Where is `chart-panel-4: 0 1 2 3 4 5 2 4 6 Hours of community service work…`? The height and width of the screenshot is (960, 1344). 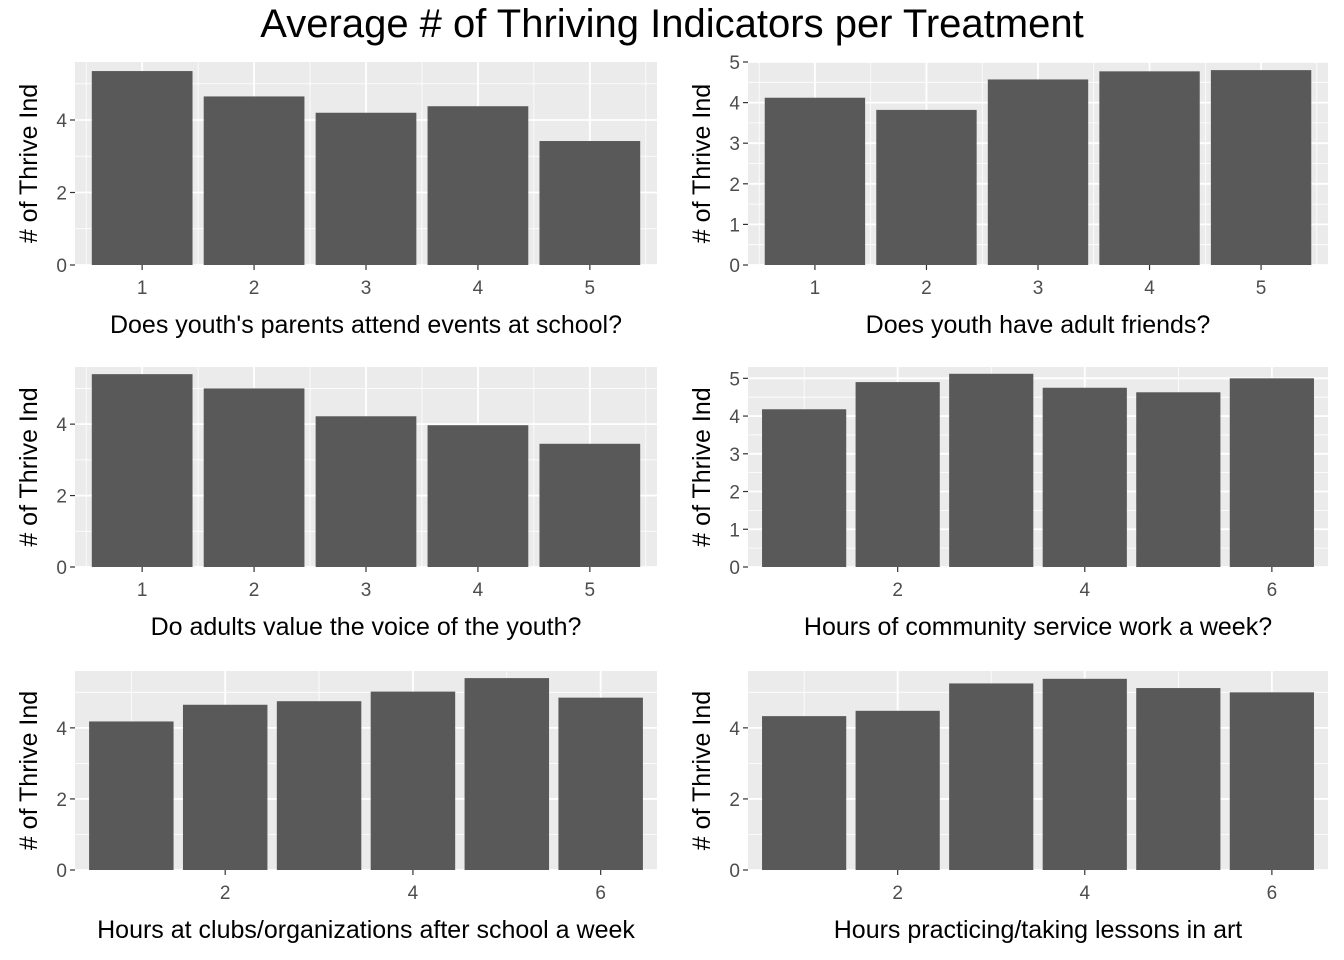
chart-panel-4: 0 1 2 3 4 5 2 4 6 Hours of community service work… is located at coordinates (1008, 504).